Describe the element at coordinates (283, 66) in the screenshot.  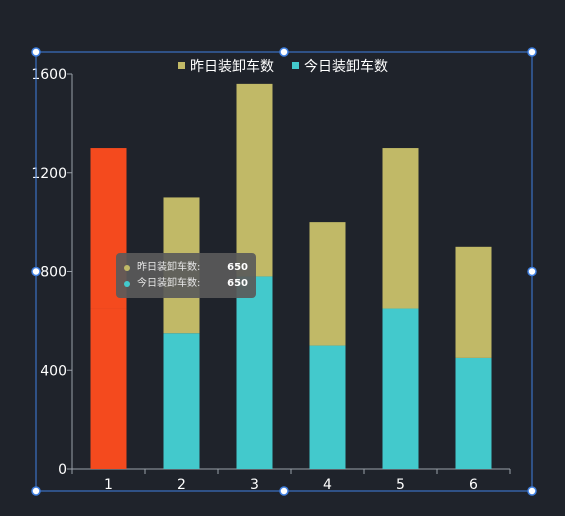
I see `legend: 昨日装卸车数 今日装卸车数` at that location.